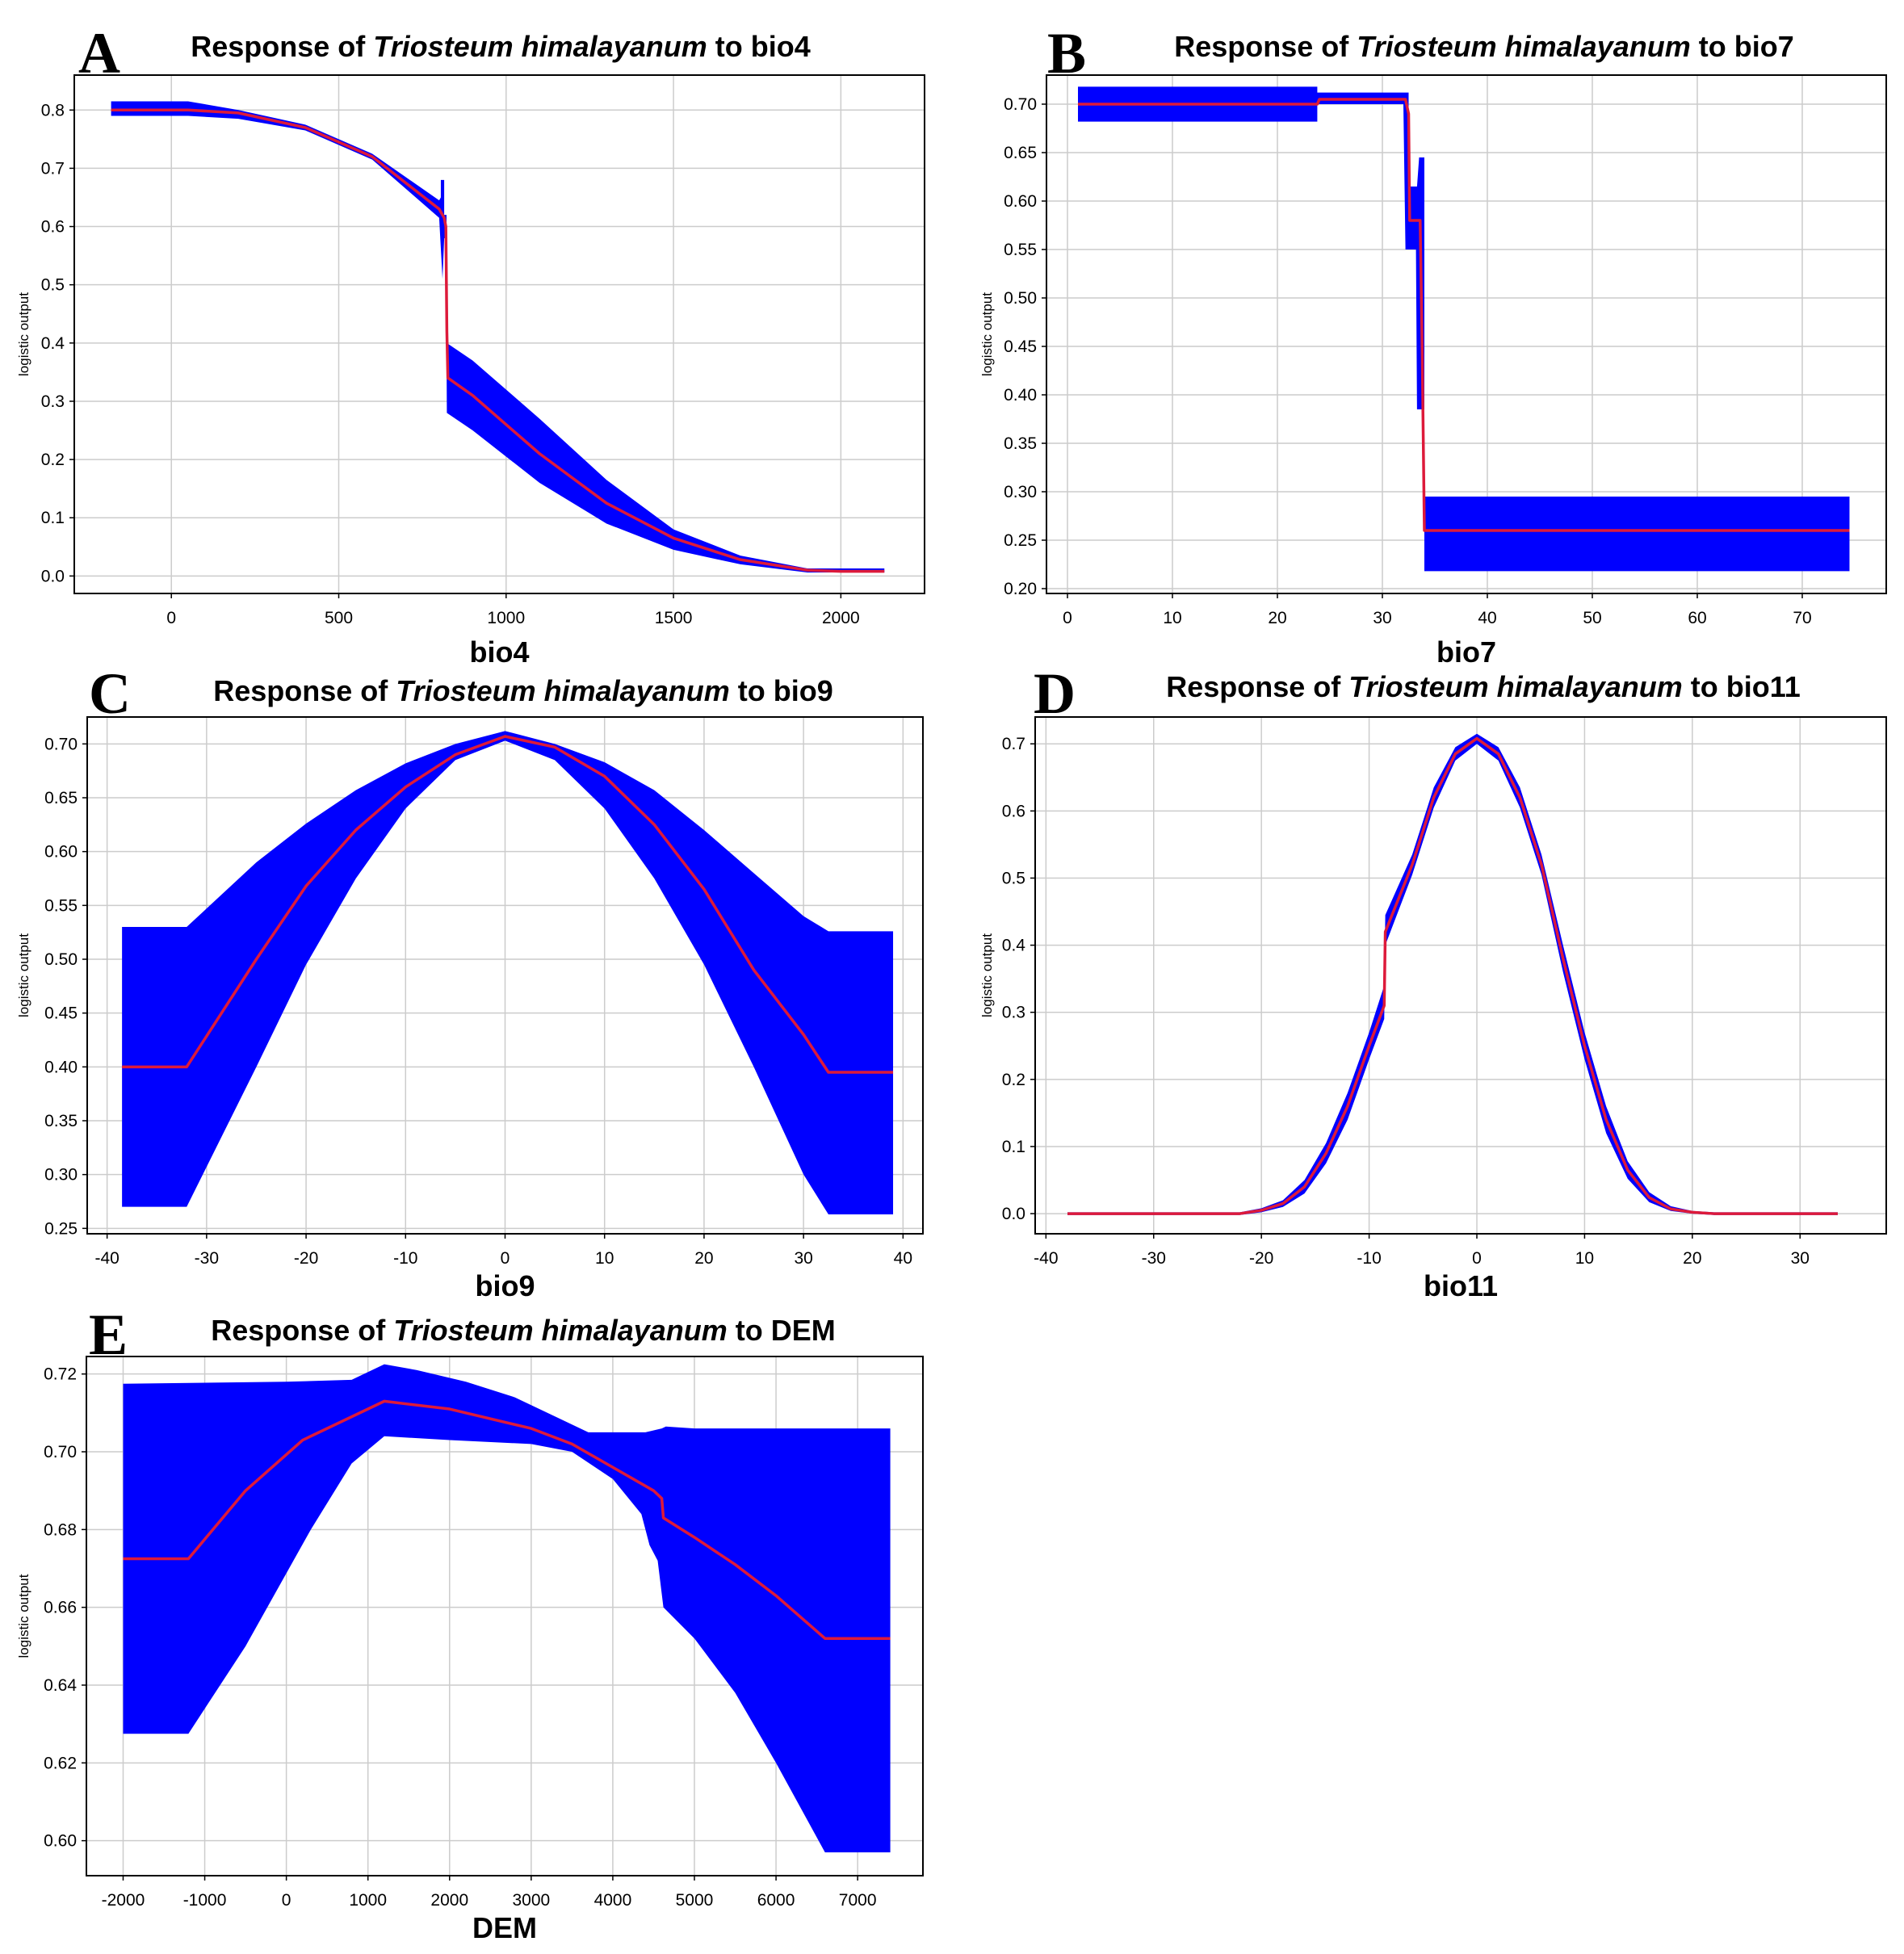 This screenshot has width=1904, height=1954. I want to click on y-tick-label: 0.2, so click(1013, 1080).